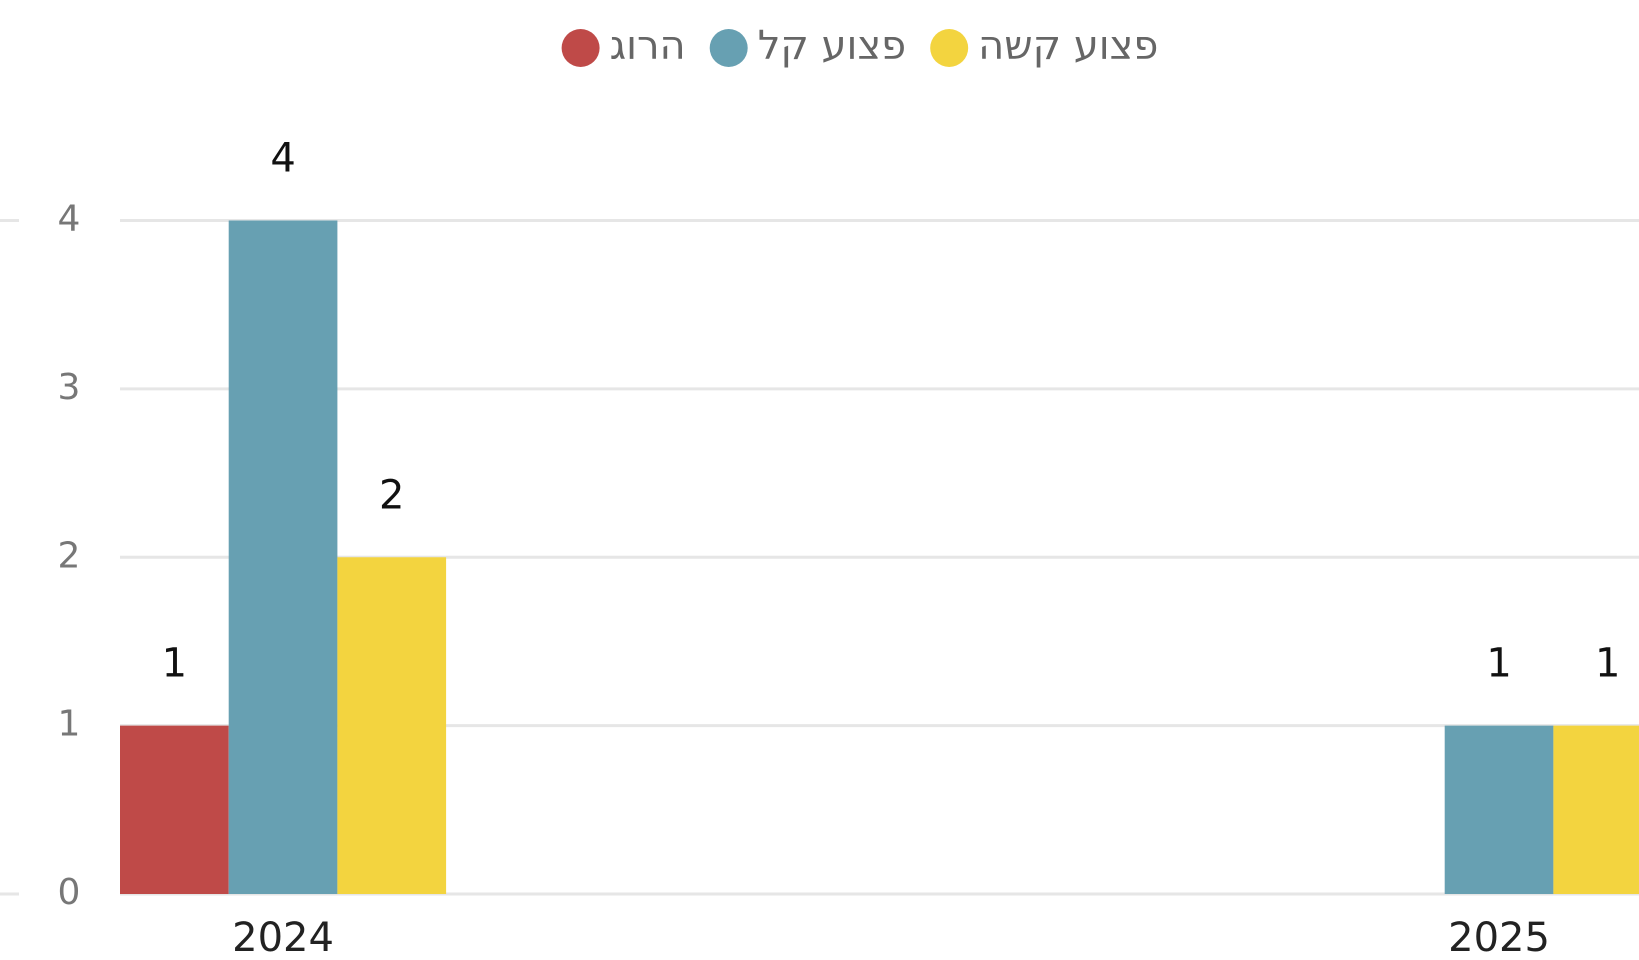 The height and width of the screenshot is (960, 1639). Describe the element at coordinates (69, 724) in the screenshot. I see `y-tick-label: 1` at that location.